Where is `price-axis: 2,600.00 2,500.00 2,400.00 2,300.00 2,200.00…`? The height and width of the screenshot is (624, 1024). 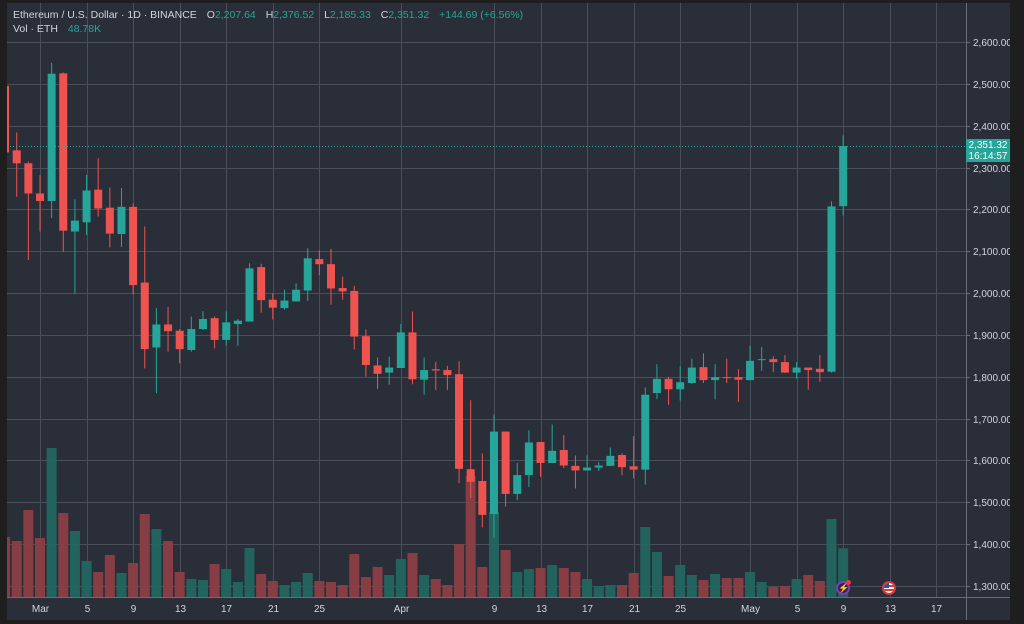 price-axis: 2,600.00 2,500.00 2,400.00 2,300.00 2,200.00… is located at coordinates (989, 315).